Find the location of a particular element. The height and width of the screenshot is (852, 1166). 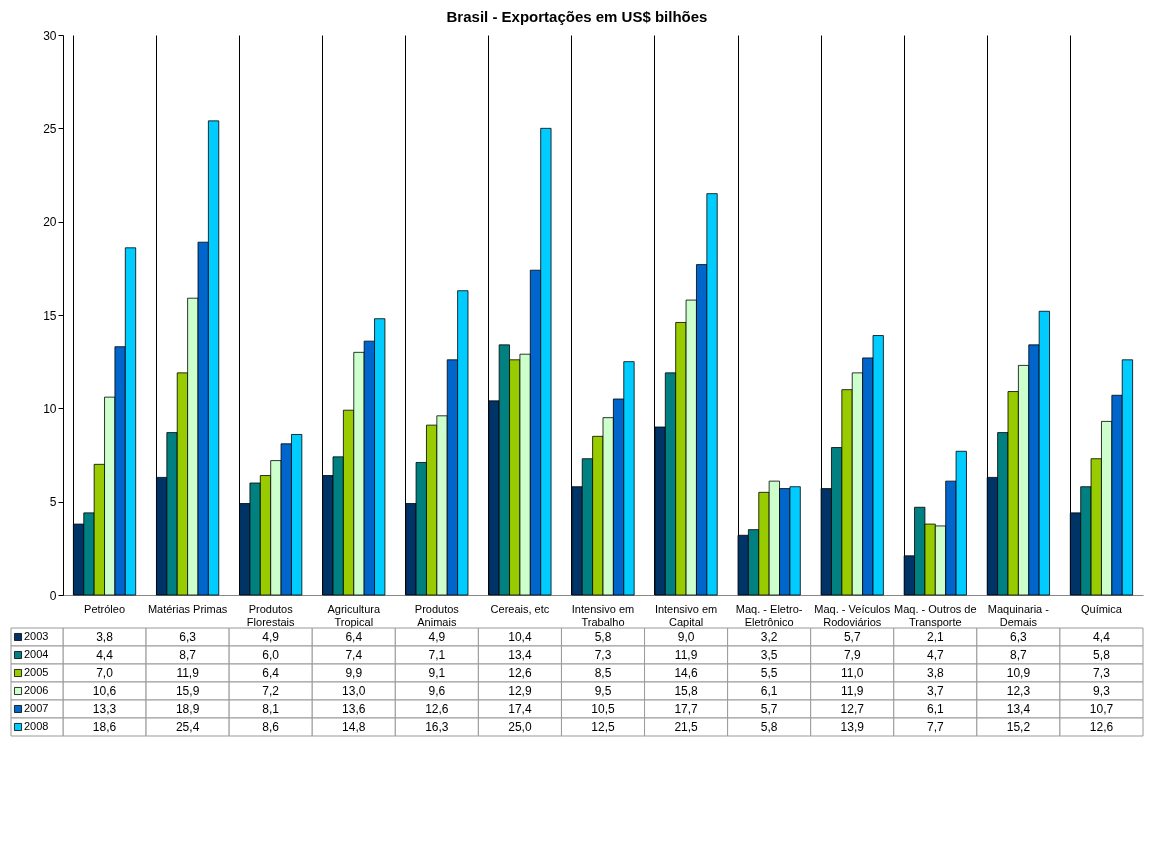

data-label: 9,0 is located at coordinates (686, 637).